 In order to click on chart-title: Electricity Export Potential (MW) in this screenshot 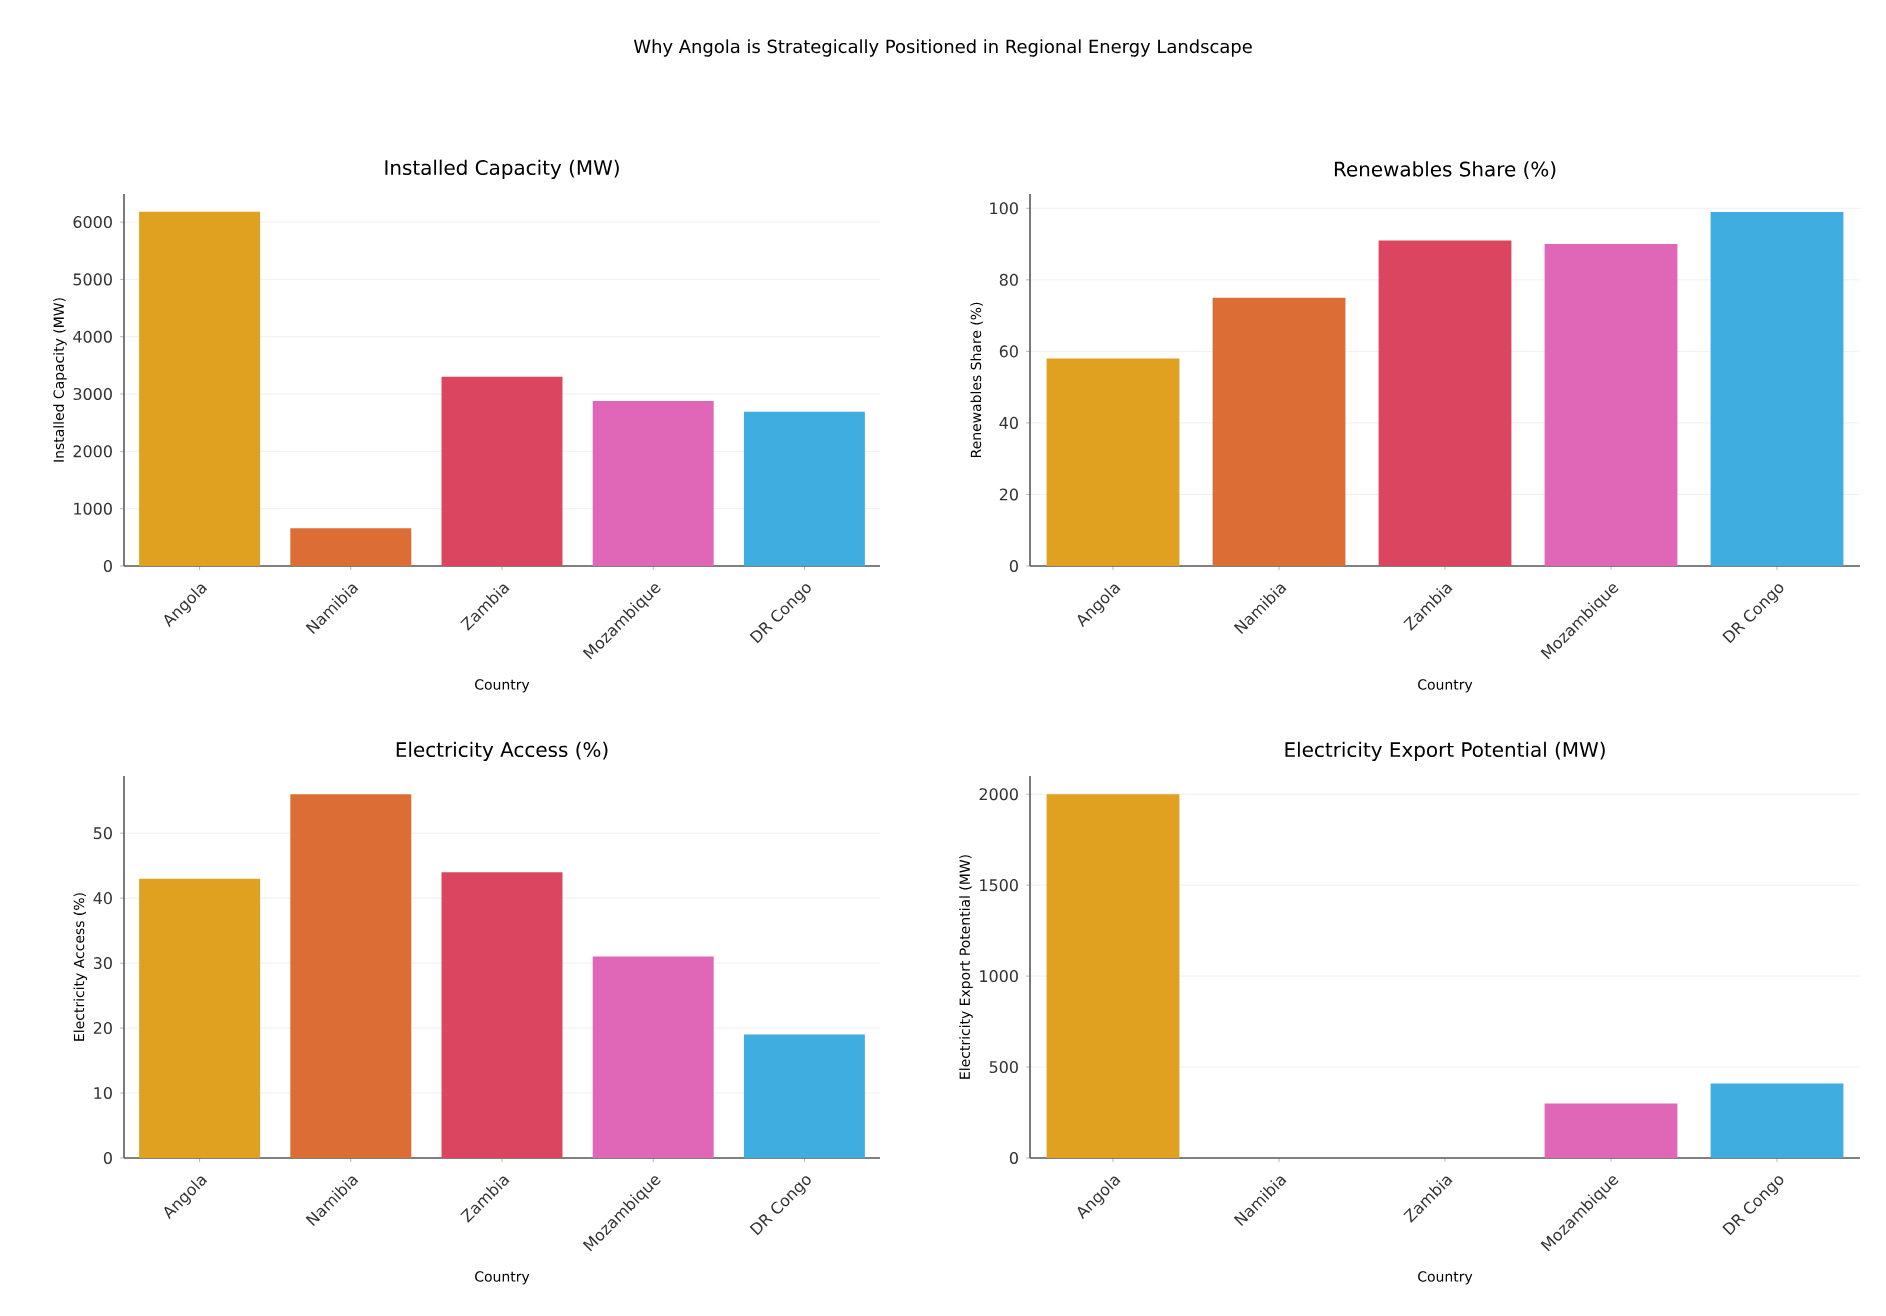, I will do `click(1445, 751)`.